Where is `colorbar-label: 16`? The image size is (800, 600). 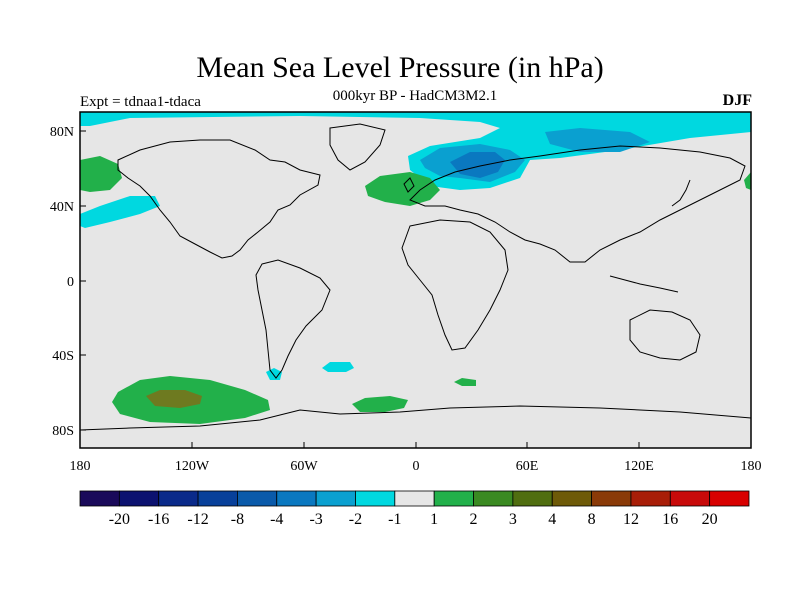 colorbar-label: 16 is located at coordinates (670, 519).